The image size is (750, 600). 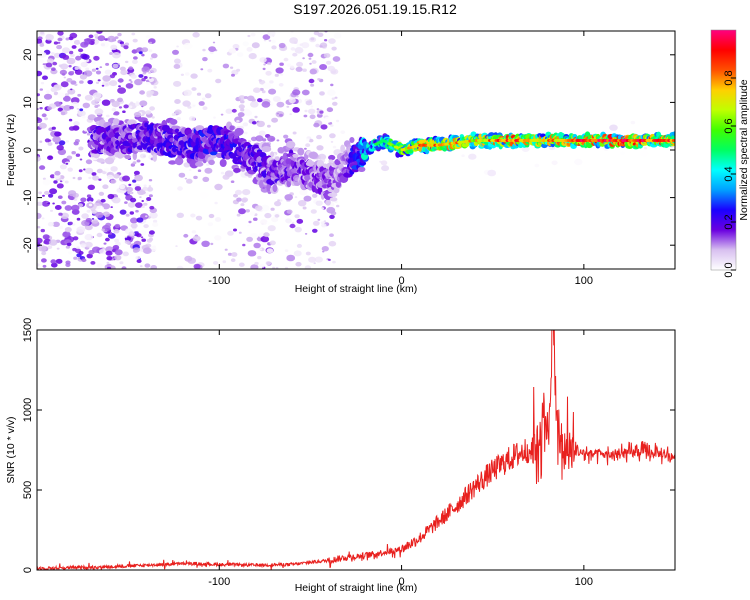 What do you see at coordinates (28, 330) in the screenshot?
I see `snr-ytick-label: 1500` at bounding box center [28, 330].